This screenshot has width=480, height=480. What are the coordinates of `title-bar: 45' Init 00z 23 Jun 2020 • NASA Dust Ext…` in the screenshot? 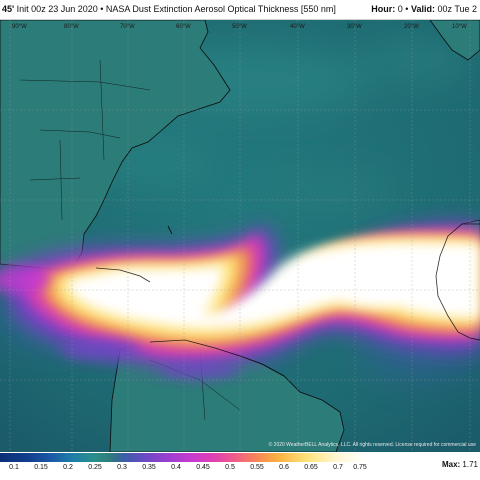 It's located at (240, 10).